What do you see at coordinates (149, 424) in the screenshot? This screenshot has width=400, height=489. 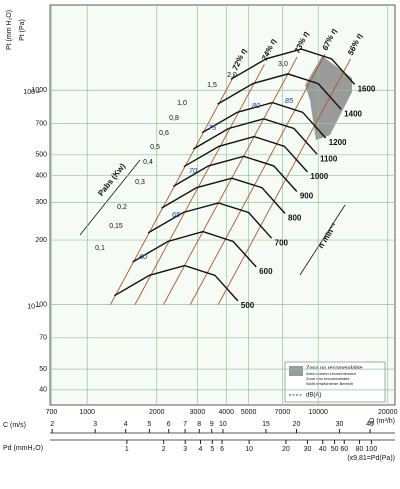 I see `c-tick-label: 5` at bounding box center [149, 424].